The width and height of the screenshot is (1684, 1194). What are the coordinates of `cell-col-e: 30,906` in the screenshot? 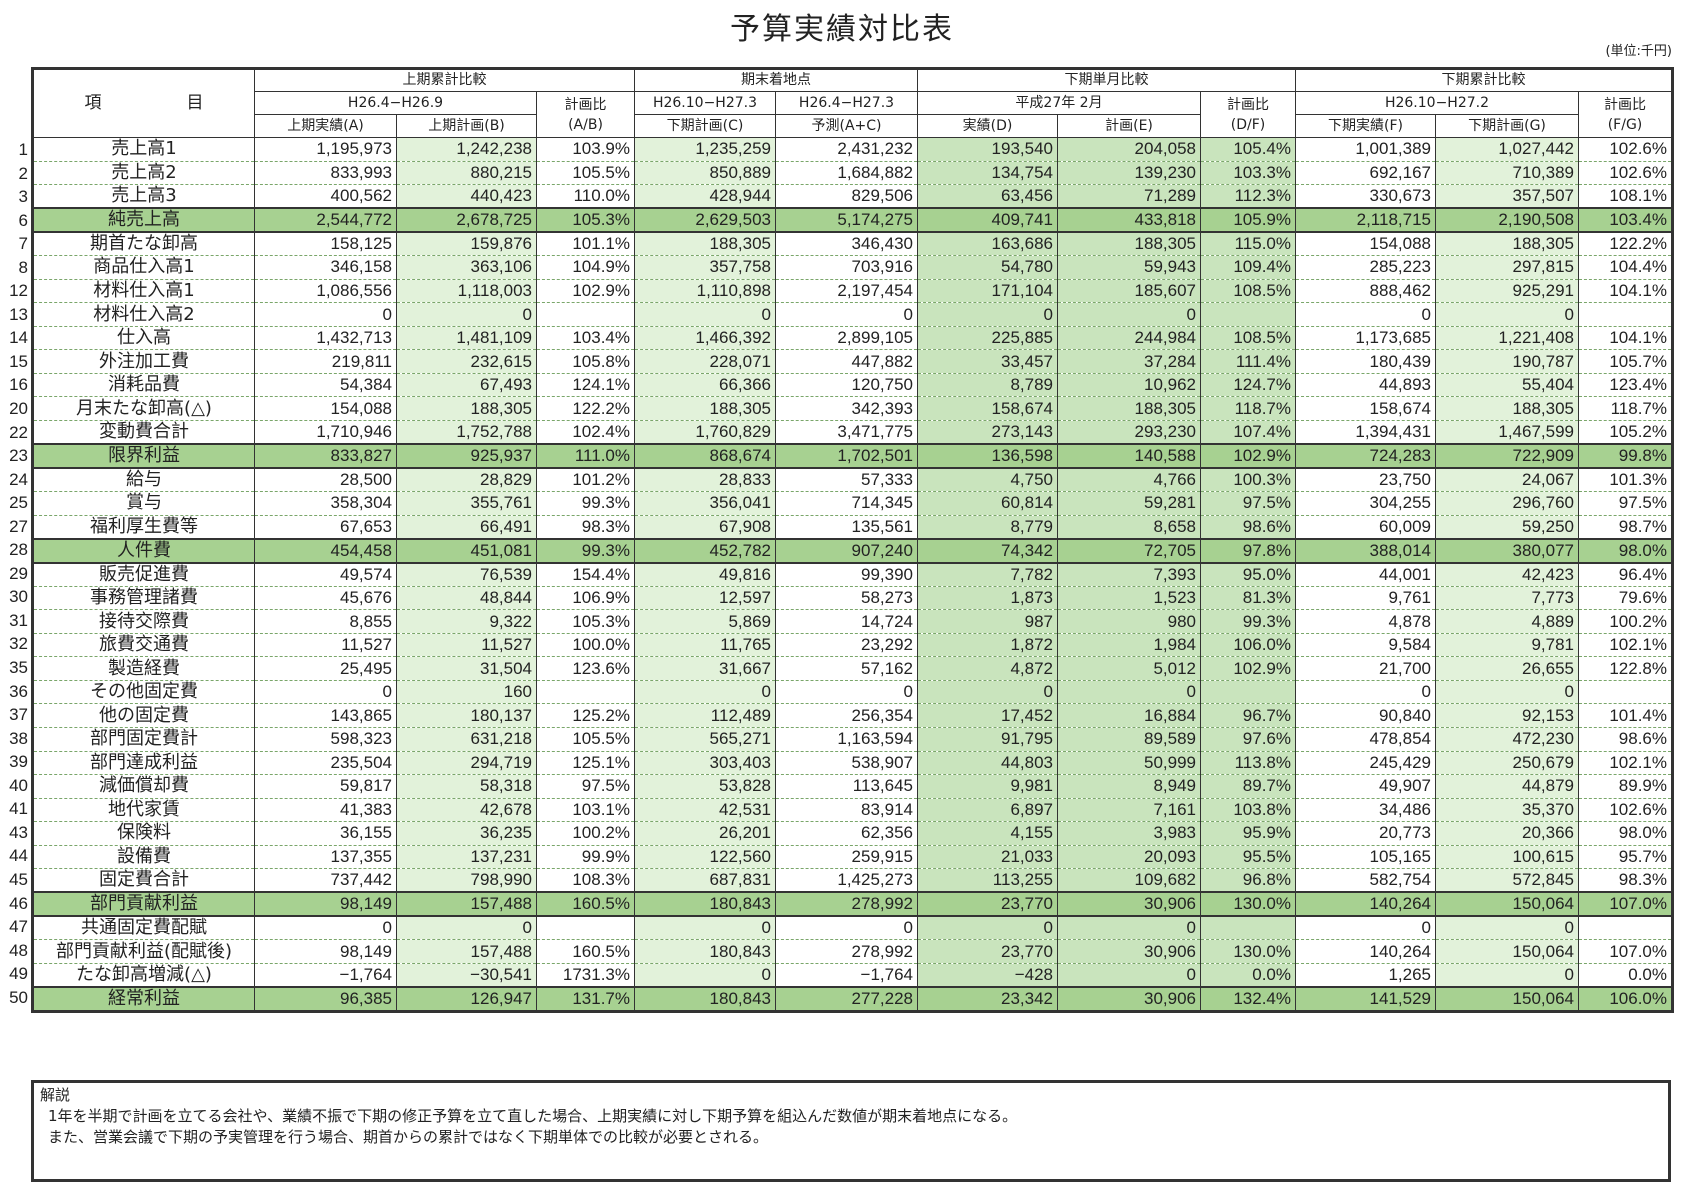 It's located at (1129, 904).